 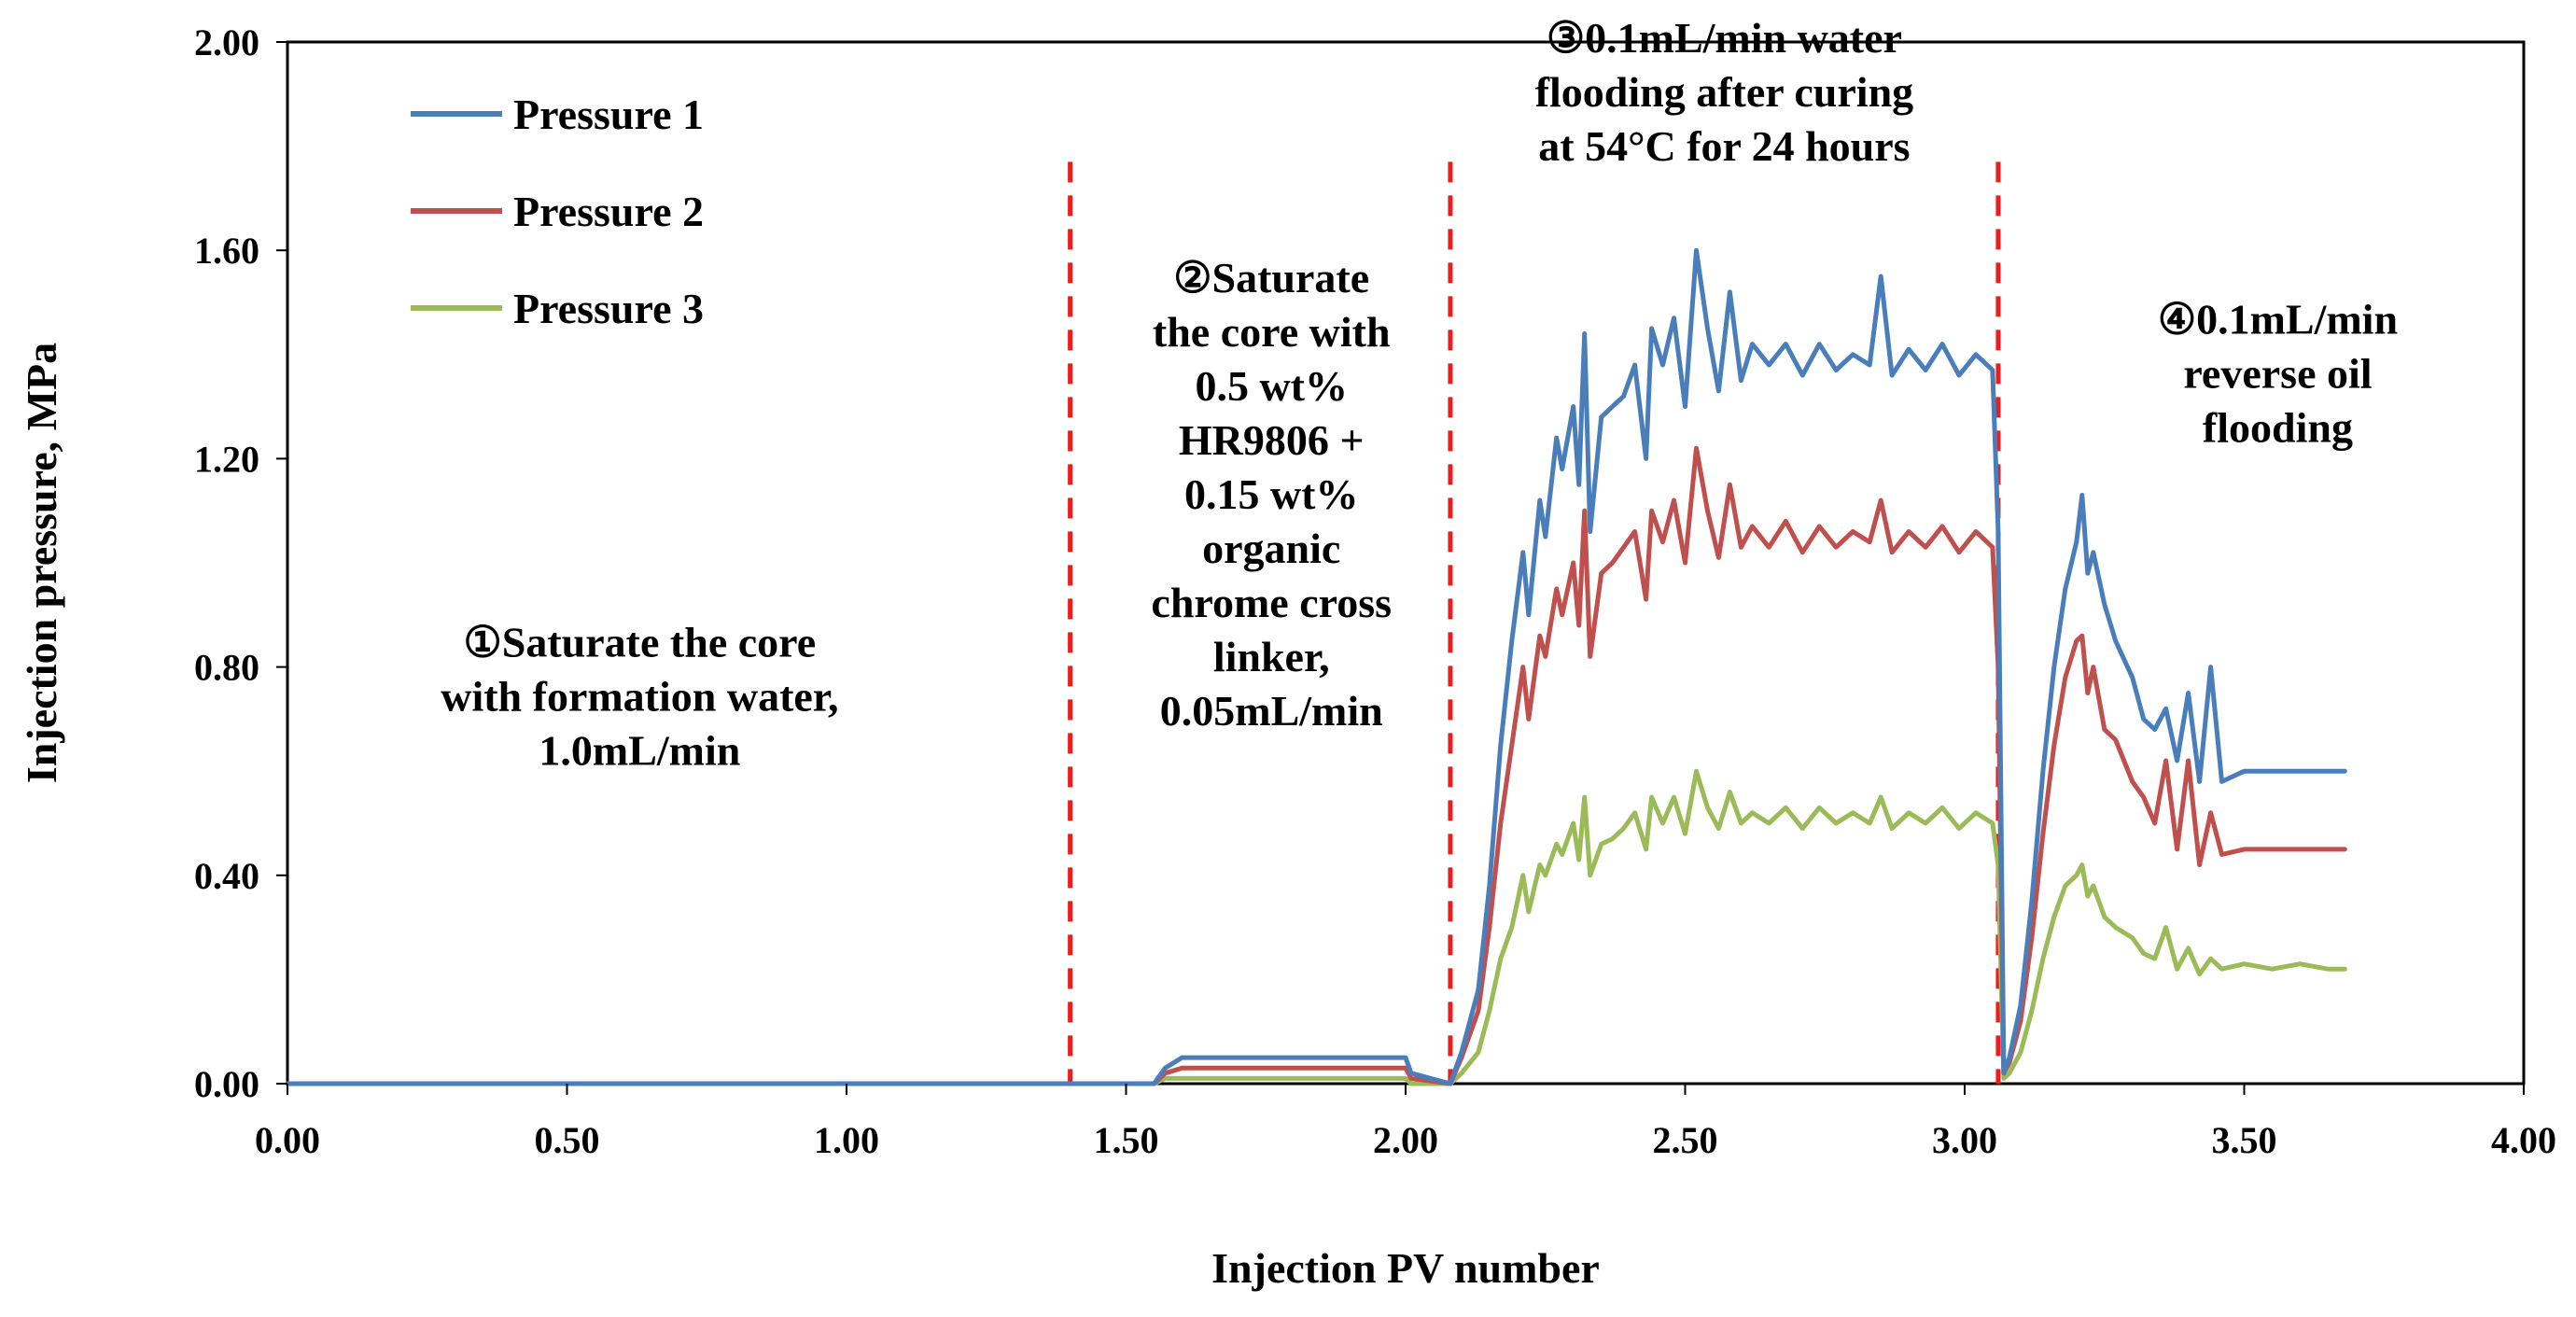 What do you see at coordinates (1405, 1268) in the screenshot?
I see `x-axis-title: Injection PV number` at bounding box center [1405, 1268].